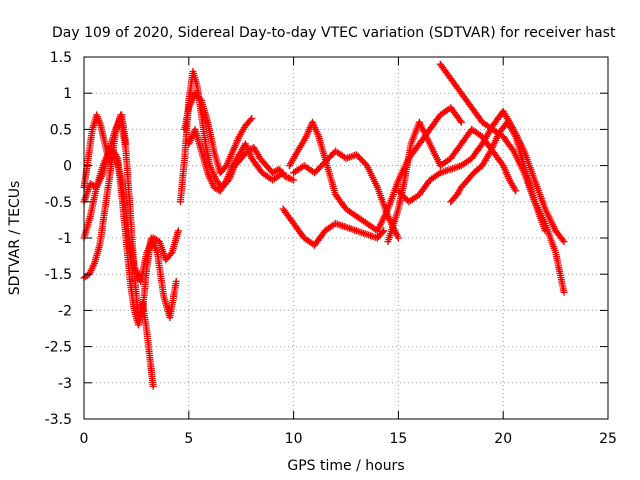  Describe the element at coordinates (84, 439) in the screenshot. I see `x-tick-label: 0` at that location.